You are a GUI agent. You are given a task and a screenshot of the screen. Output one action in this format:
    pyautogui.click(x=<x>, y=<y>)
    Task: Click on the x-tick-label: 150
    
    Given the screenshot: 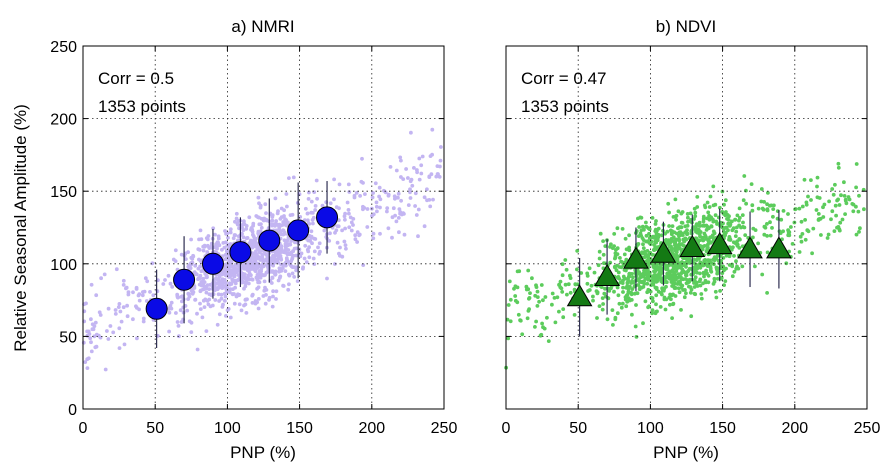 What is the action you would take?
    pyautogui.click(x=299, y=428)
    